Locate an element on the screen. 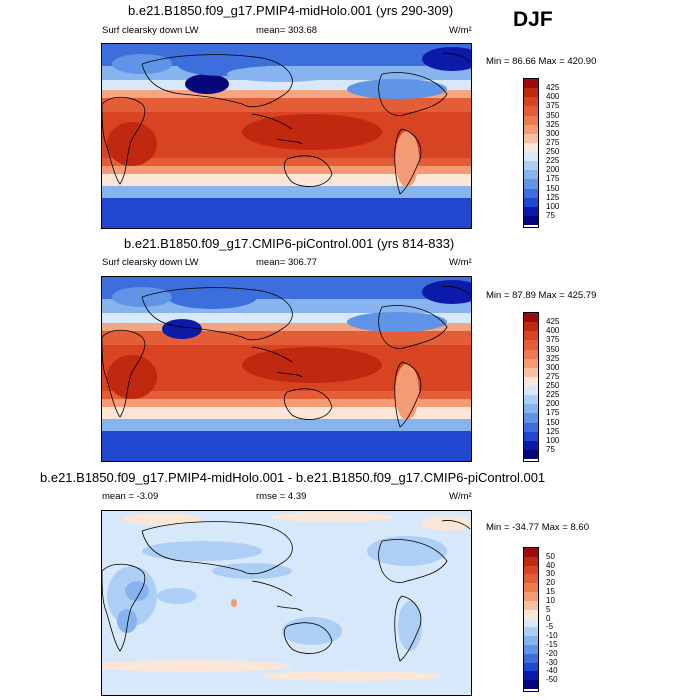 Image resolution: width=700 pixels, height=700 pixels. panel3-colorbar is located at coordinates (531, 619).